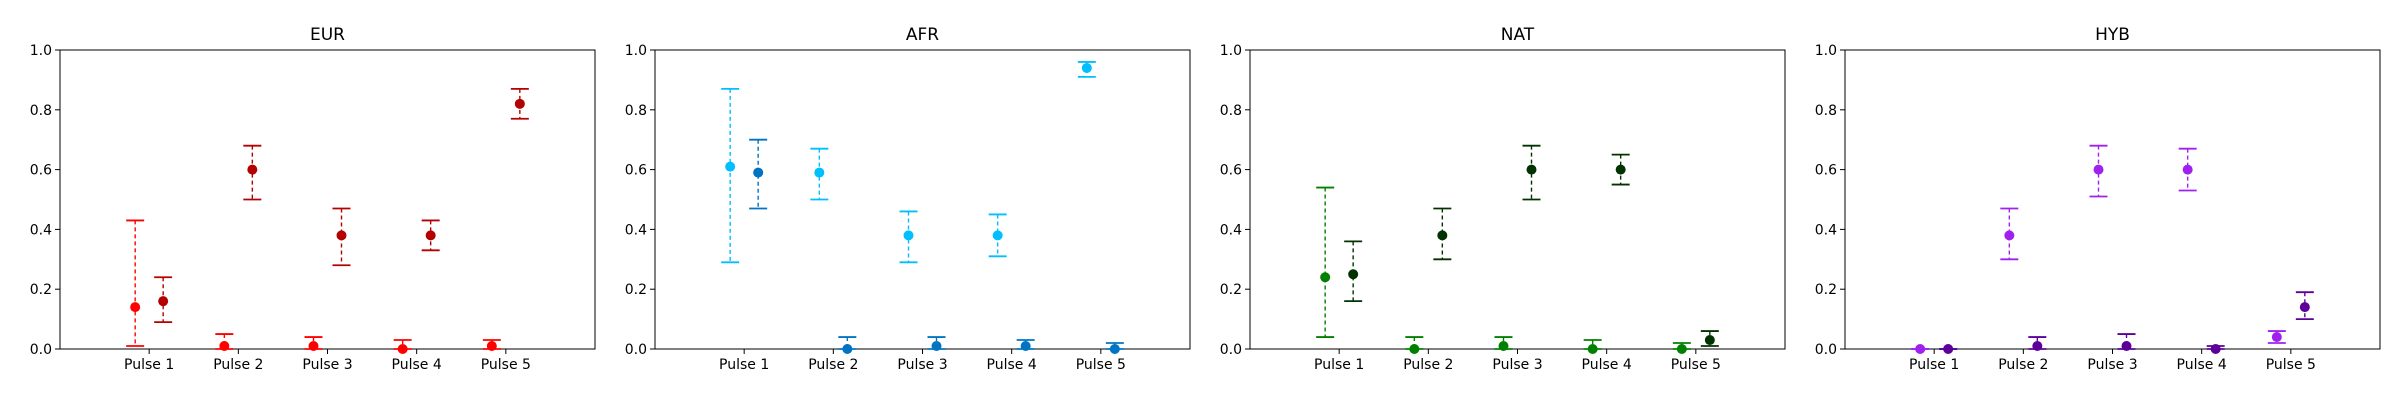  What do you see at coordinates (922, 35) in the screenshot?
I see `chart-title: AFR` at bounding box center [922, 35].